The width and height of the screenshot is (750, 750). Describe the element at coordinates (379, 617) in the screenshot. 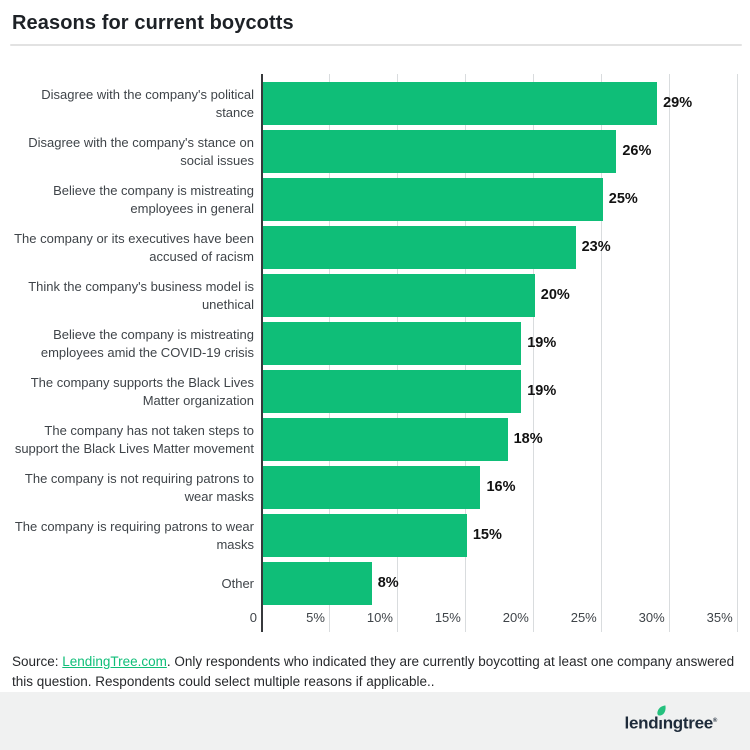

I see `x-tick-label: 10%` at that location.